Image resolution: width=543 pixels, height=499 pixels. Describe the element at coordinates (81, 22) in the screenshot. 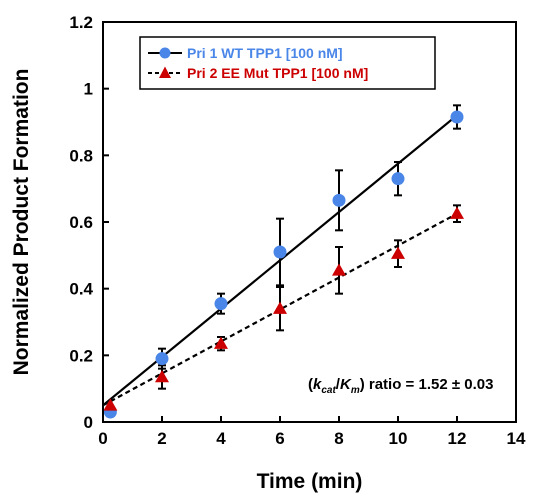

I see `y-tick-label: 1.2` at that location.